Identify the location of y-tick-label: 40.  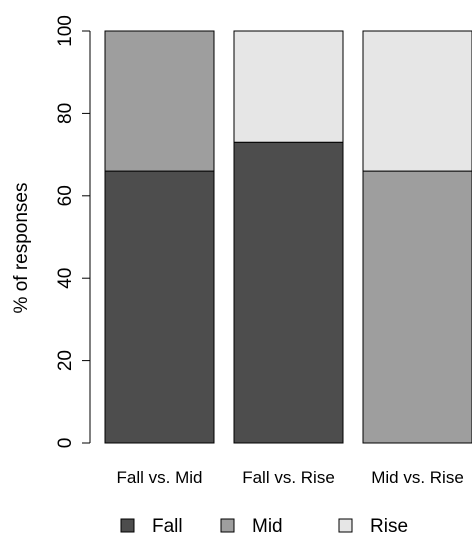
(65, 278).